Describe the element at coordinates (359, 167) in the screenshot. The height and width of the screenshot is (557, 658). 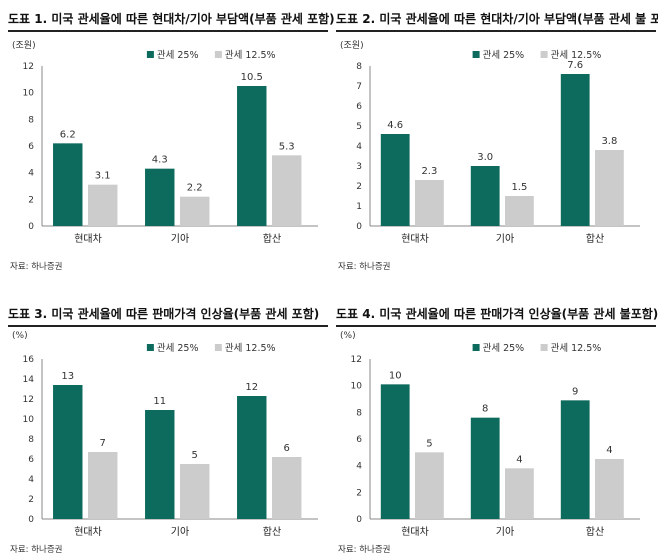
I see `y-tick-label: 3` at that location.